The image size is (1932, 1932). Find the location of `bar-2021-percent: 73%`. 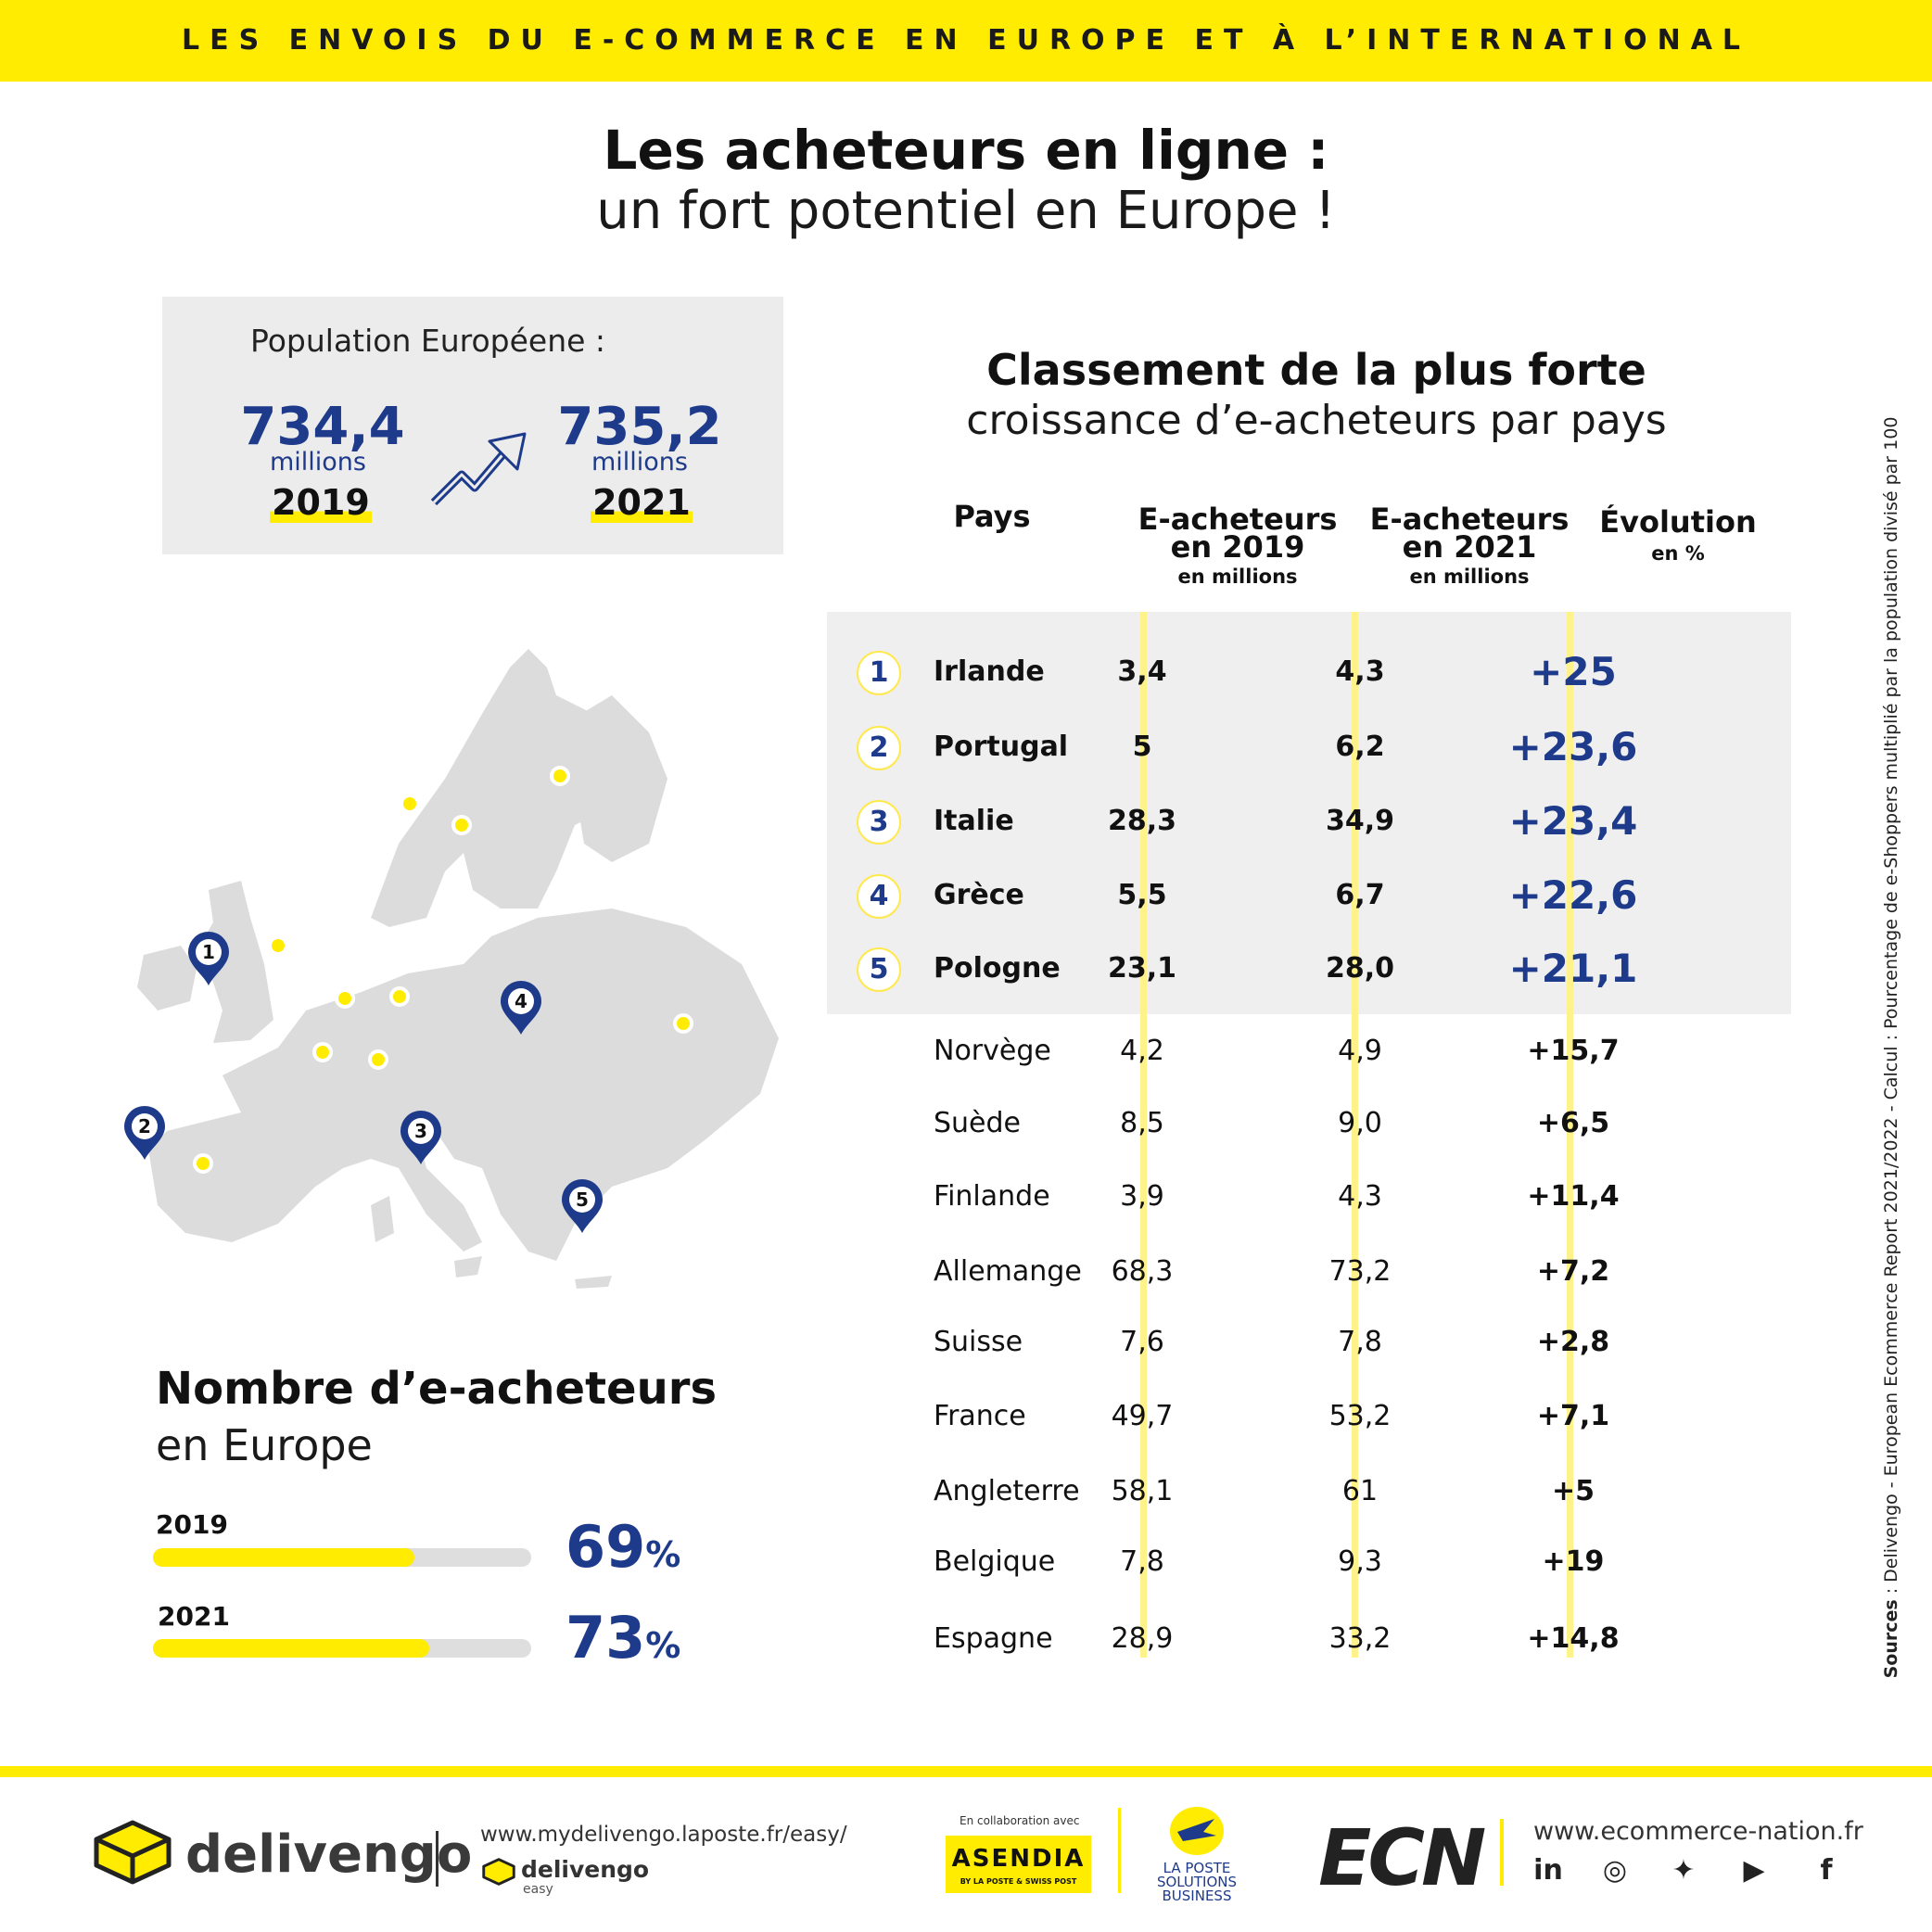

bar-2021-percent: 73% is located at coordinates (623, 1637).